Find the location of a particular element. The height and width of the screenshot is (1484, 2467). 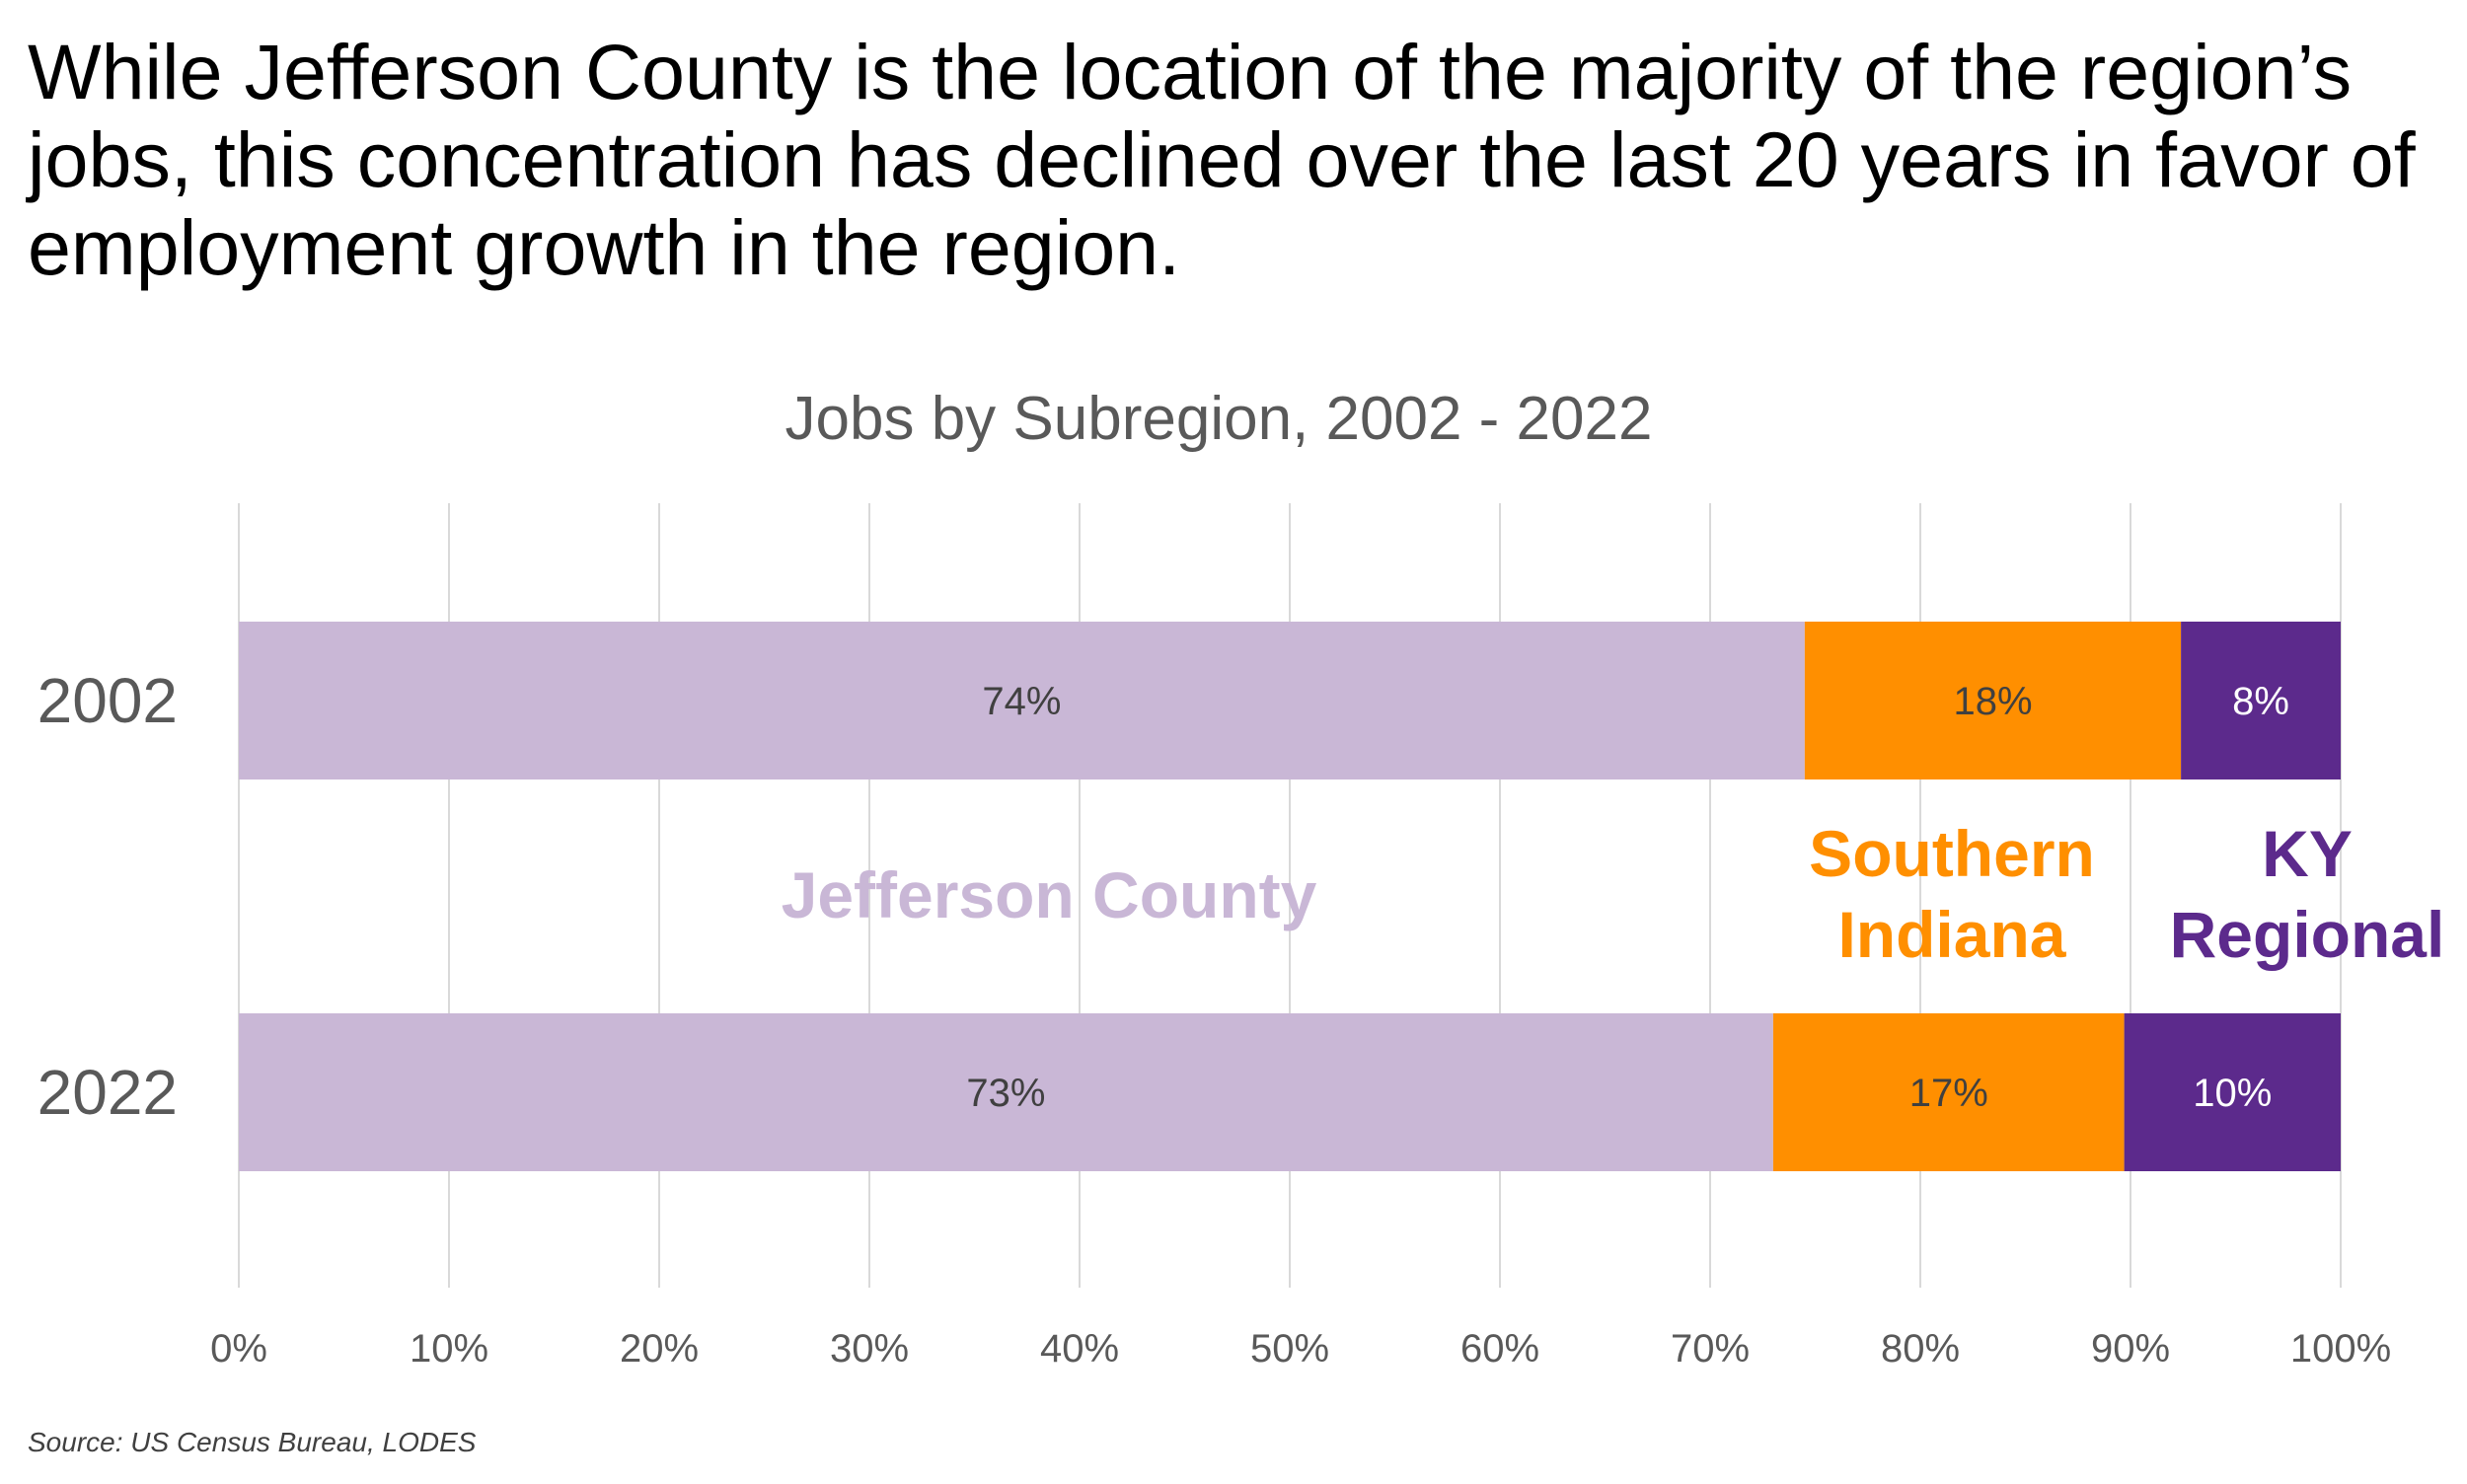

x-tick-label: 0% is located at coordinates (238, 1349).